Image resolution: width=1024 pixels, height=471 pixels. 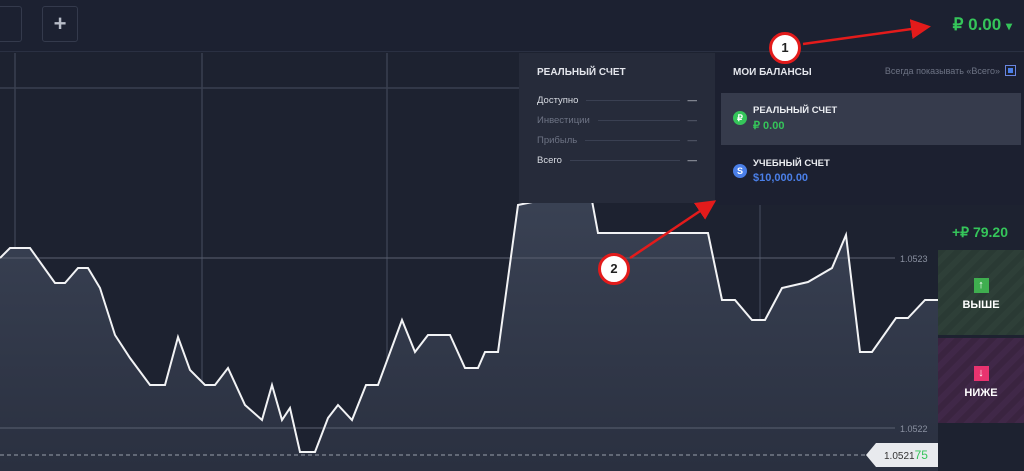 I want to click on balance-value: ₽ 0.00, so click(x=977, y=24).